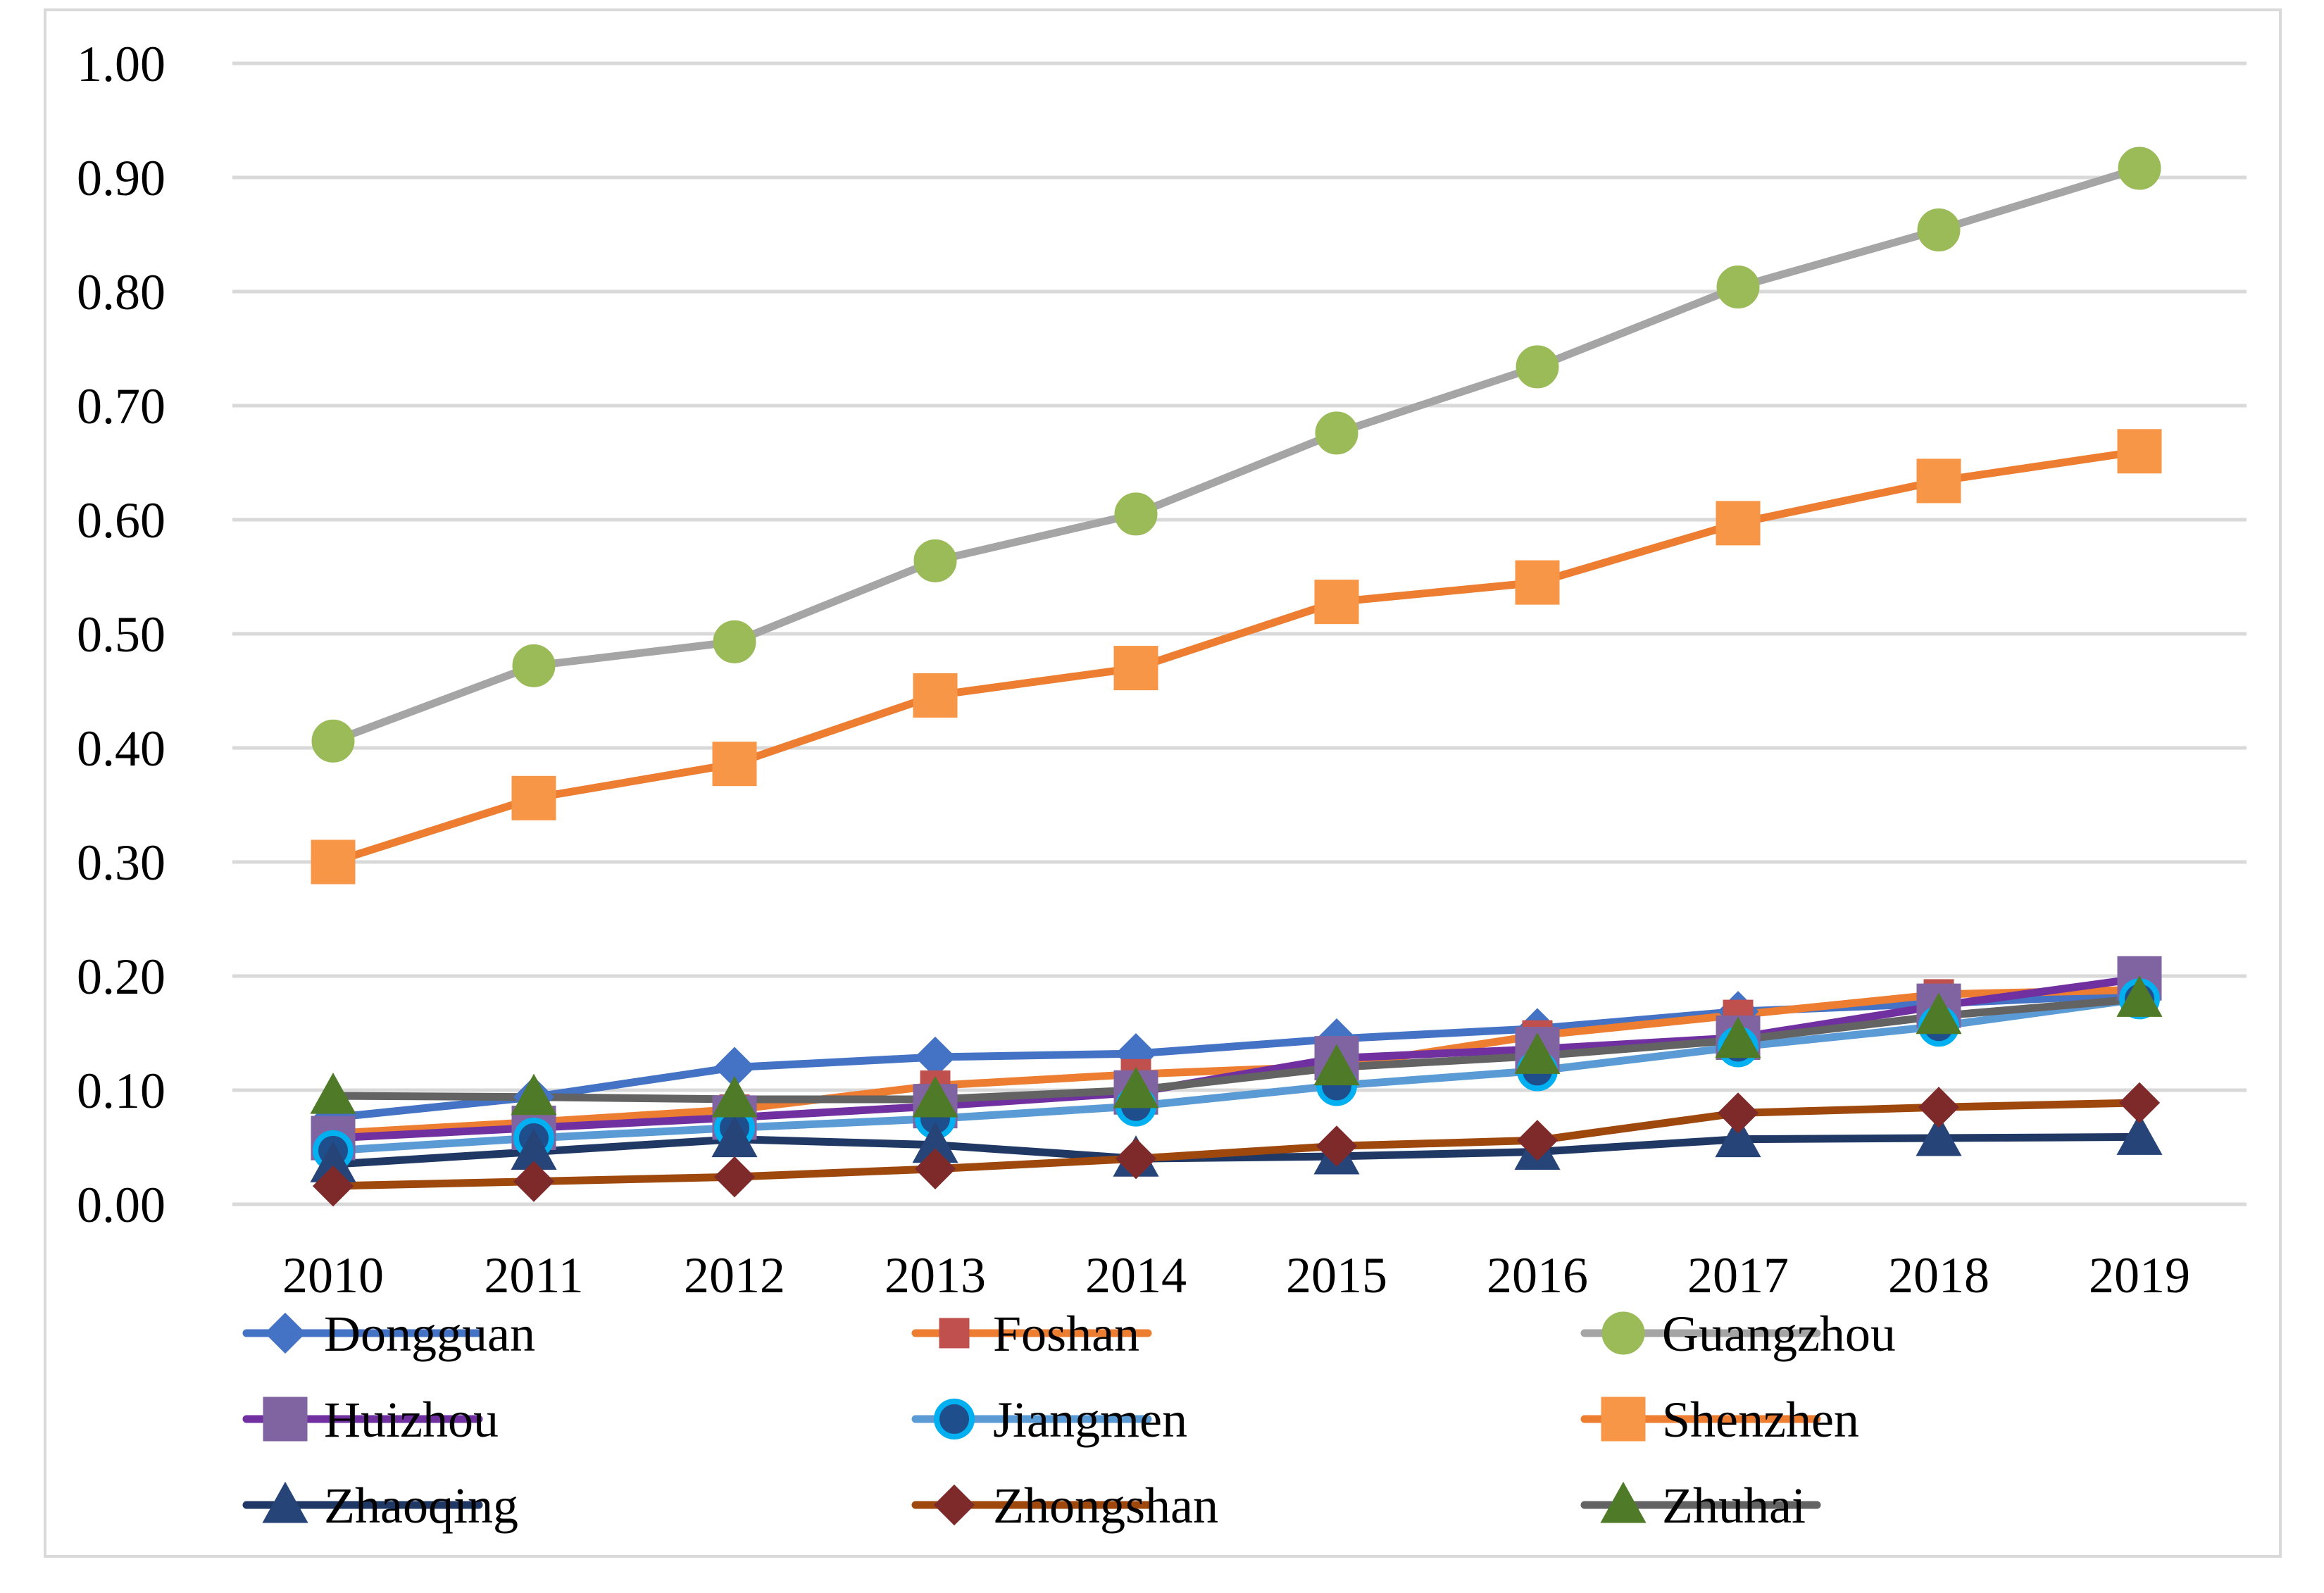  I want to click on legend-label: Guangzhou, so click(1779, 1334).